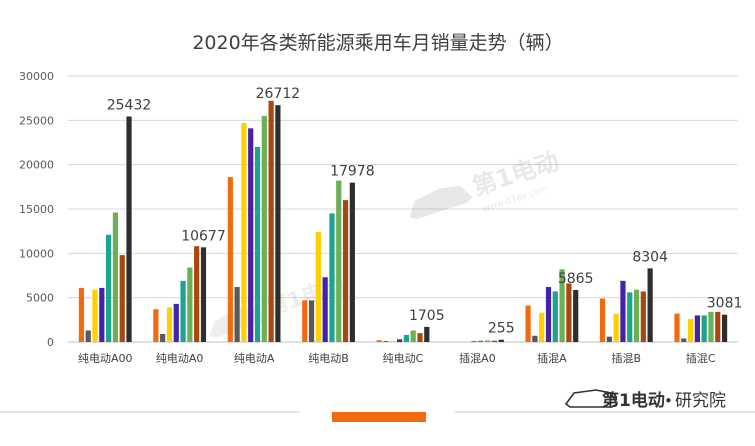 The image size is (755, 446). Describe the element at coordinates (700, 401) in the screenshot. I see `brand-suffix: 研究院` at that location.